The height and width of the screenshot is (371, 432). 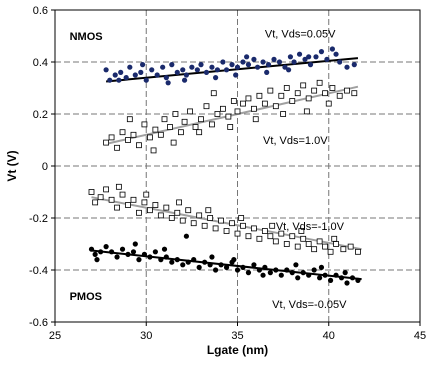 I want to click on y-tick-label: 0, so click(x=45, y=167).